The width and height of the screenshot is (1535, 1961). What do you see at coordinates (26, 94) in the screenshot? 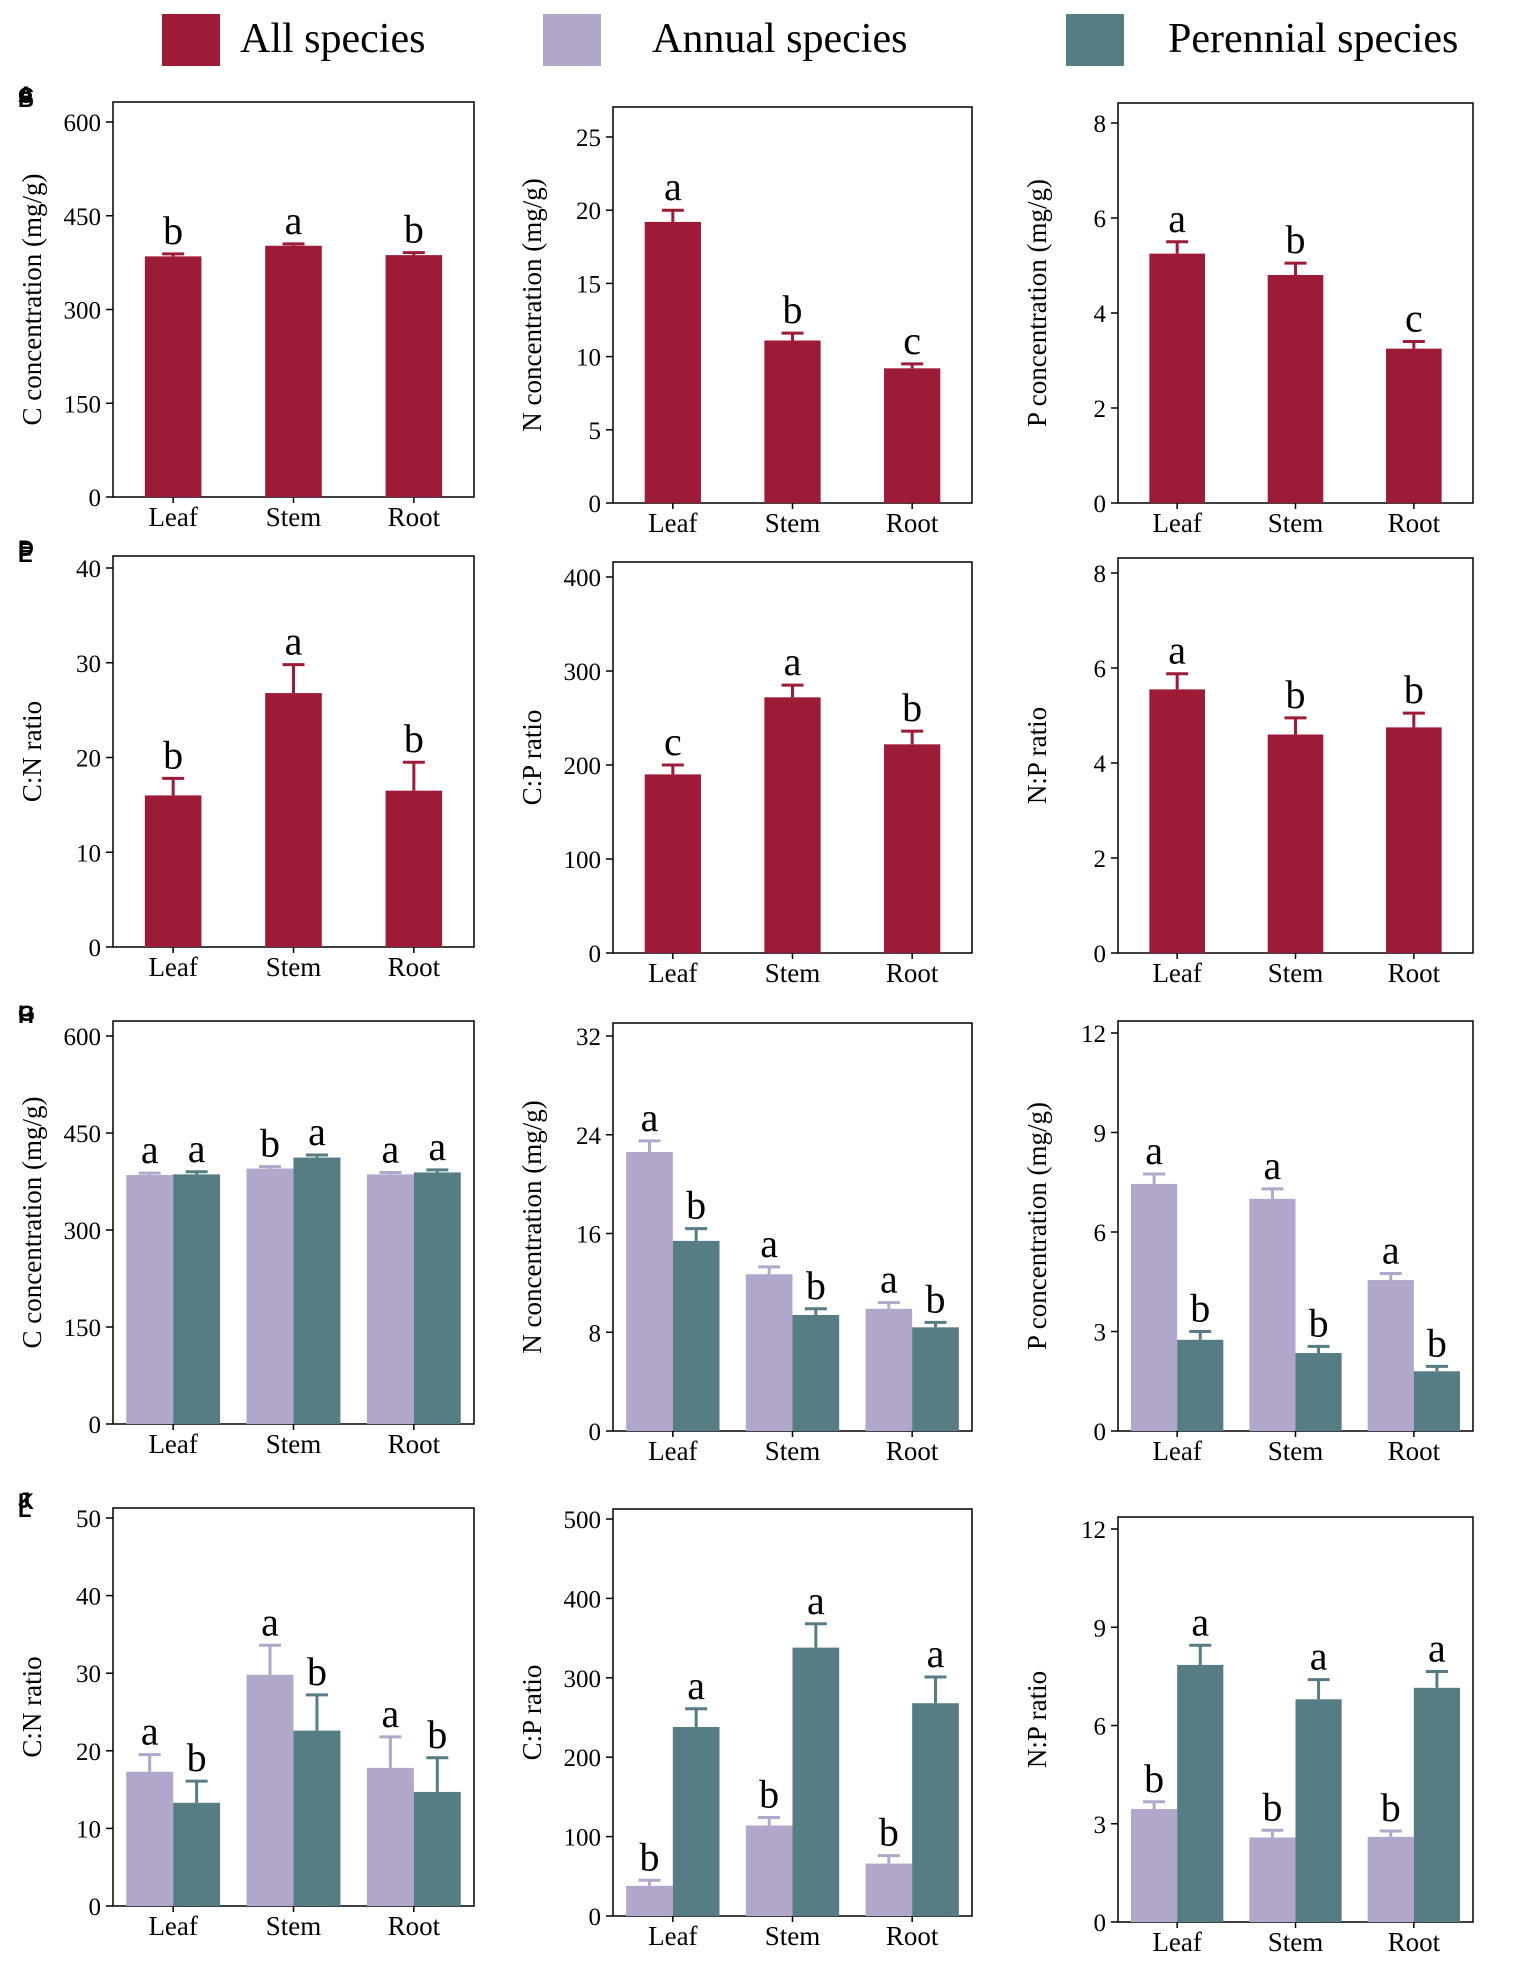
I see `panel-label: A` at bounding box center [26, 94].